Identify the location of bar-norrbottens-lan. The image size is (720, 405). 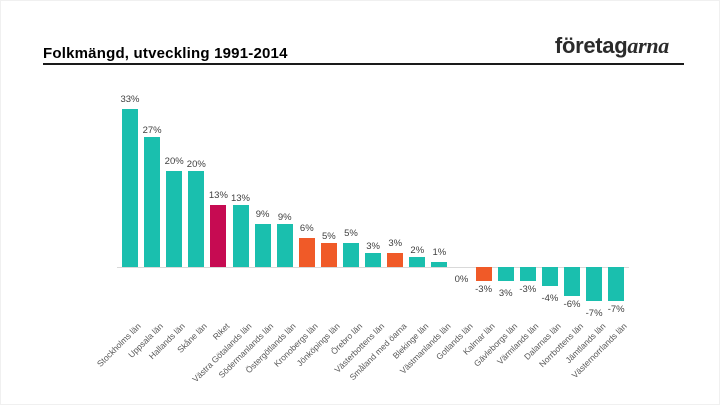
(572, 281).